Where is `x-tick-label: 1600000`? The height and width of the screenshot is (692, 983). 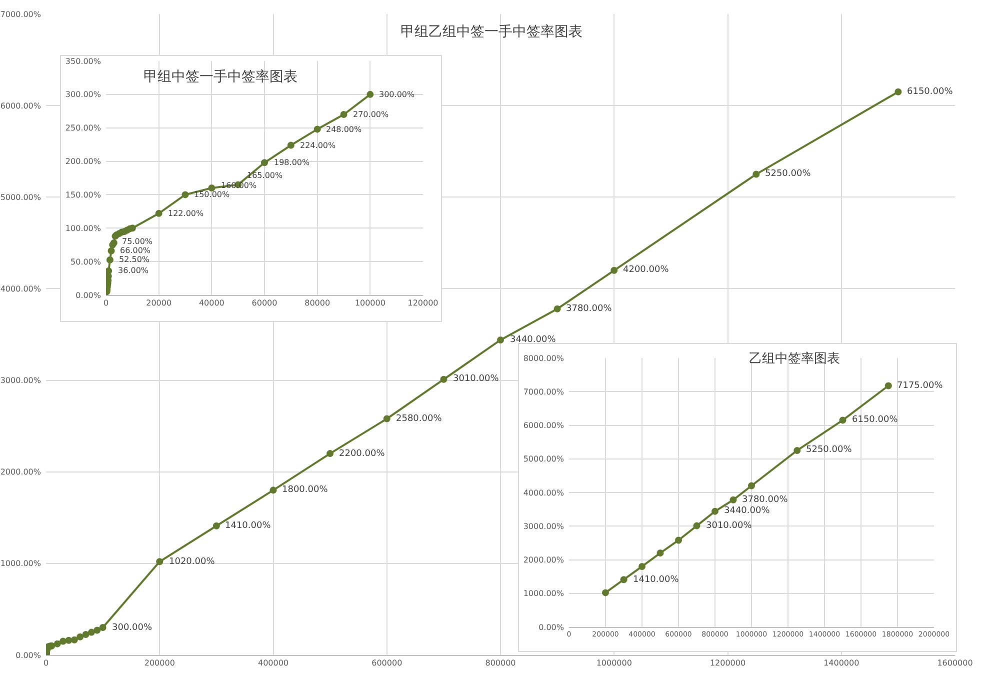 x-tick-label: 1600000 is located at coordinates (955, 663).